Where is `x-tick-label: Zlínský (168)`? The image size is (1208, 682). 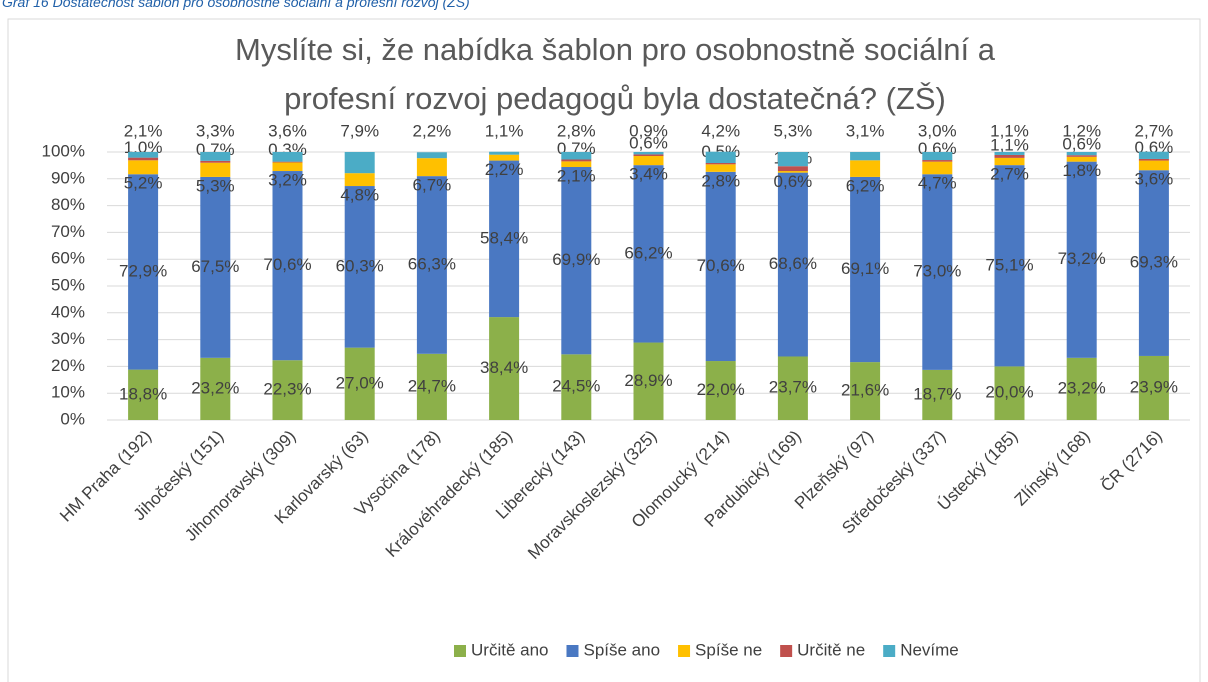 x-tick-label: Zlínský (168) is located at coordinates (1052, 468).